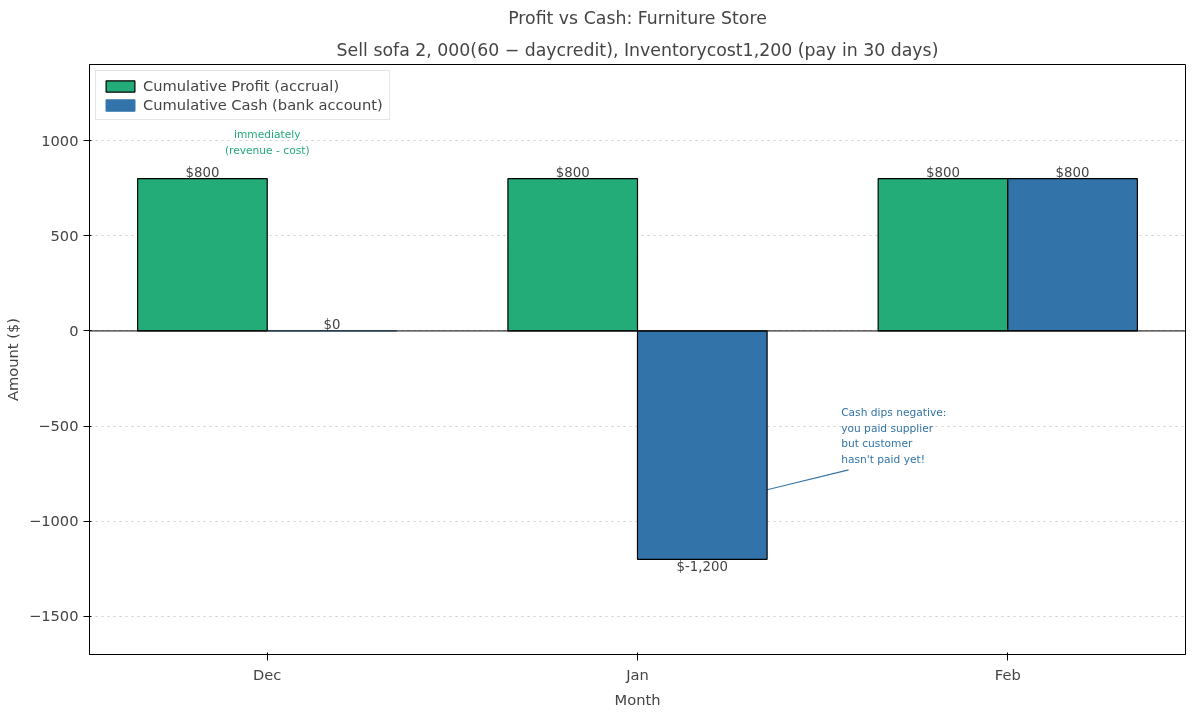  Describe the element at coordinates (637, 699) in the screenshot. I see `x-axis-title: Month` at that location.